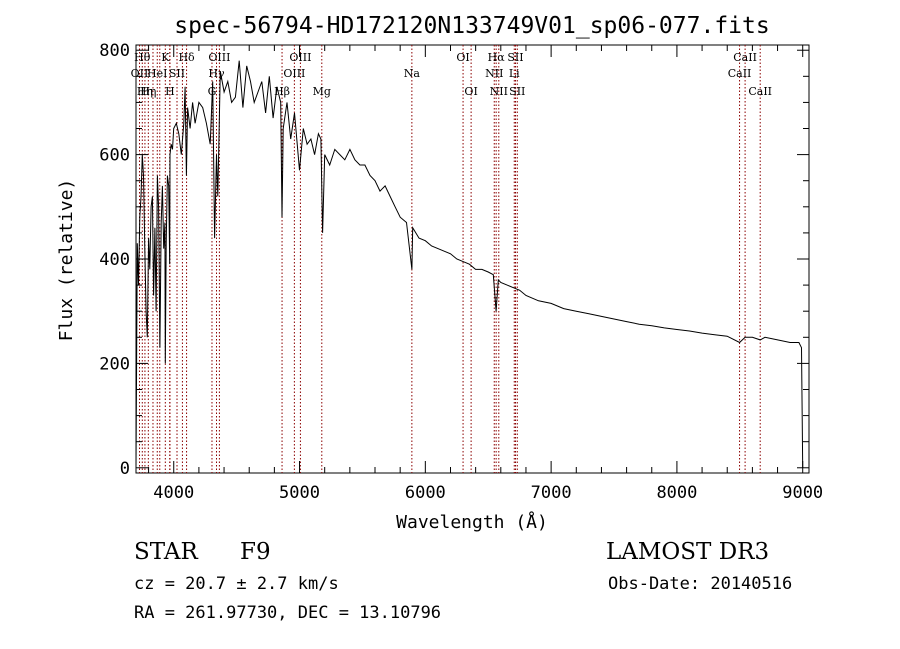 This screenshot has width=900, height=649. I want to click on line-label-28: SII, so click(517, 91).